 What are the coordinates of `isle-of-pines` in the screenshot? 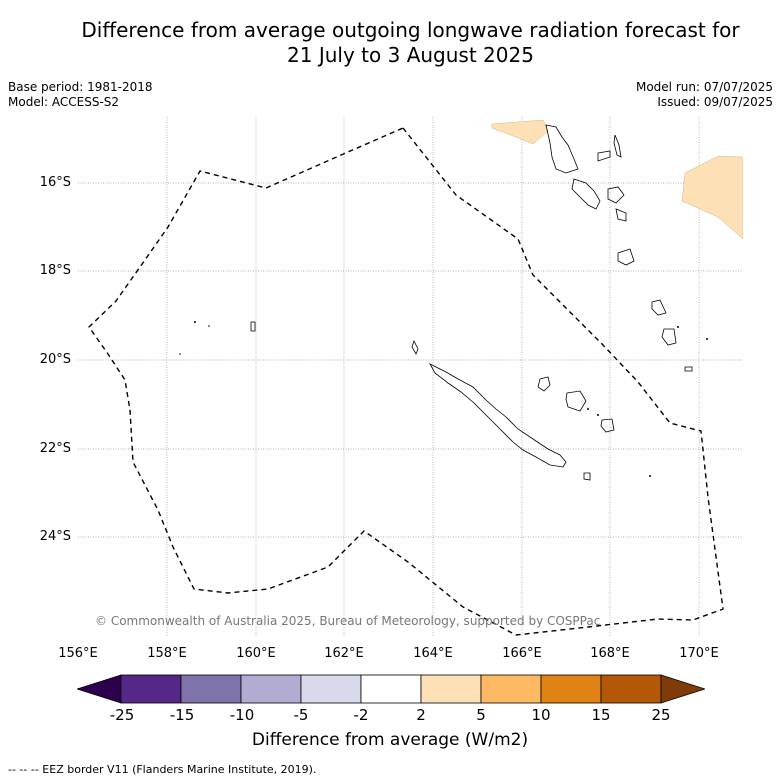 It's located at (587, 476).